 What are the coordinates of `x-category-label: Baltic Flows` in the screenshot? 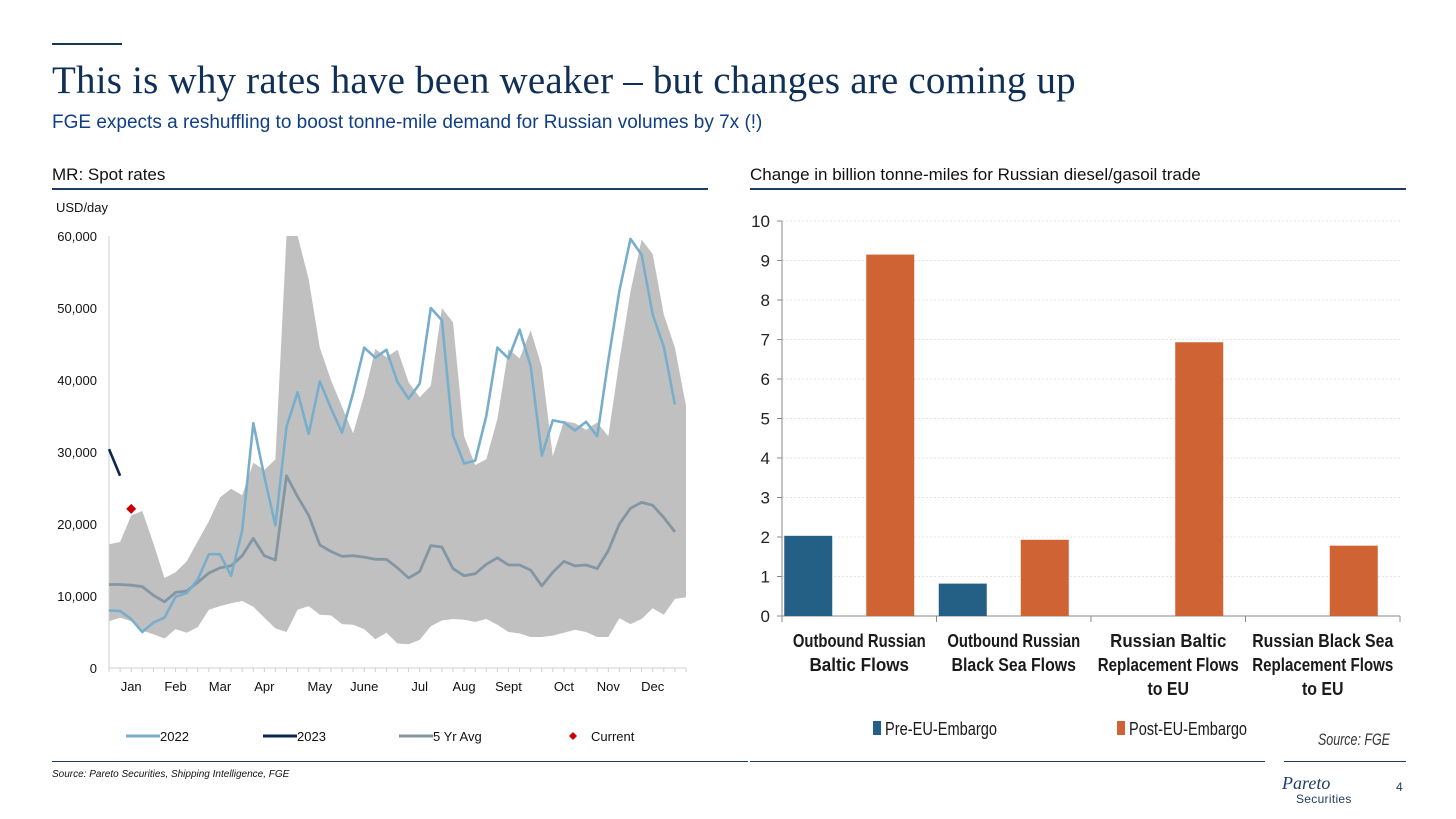 It's located at (859, 665).